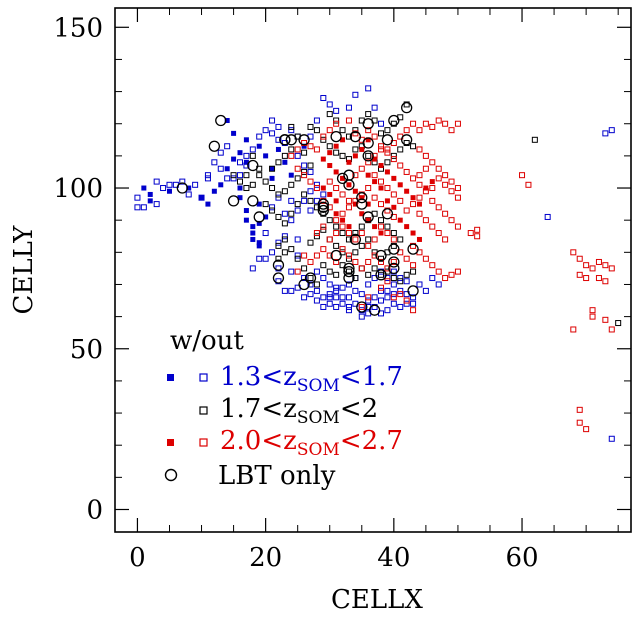 Image resolution: width=641 pixels, height=617 pixels. Describe the element at coordinates (393, 558) in the screenshot. I see `x-tick-label: 40` at that location.